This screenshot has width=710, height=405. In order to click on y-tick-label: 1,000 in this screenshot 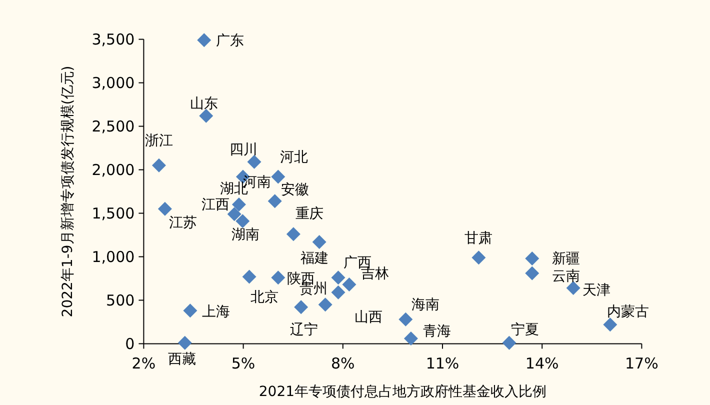, I will do `click(113, 257)`.